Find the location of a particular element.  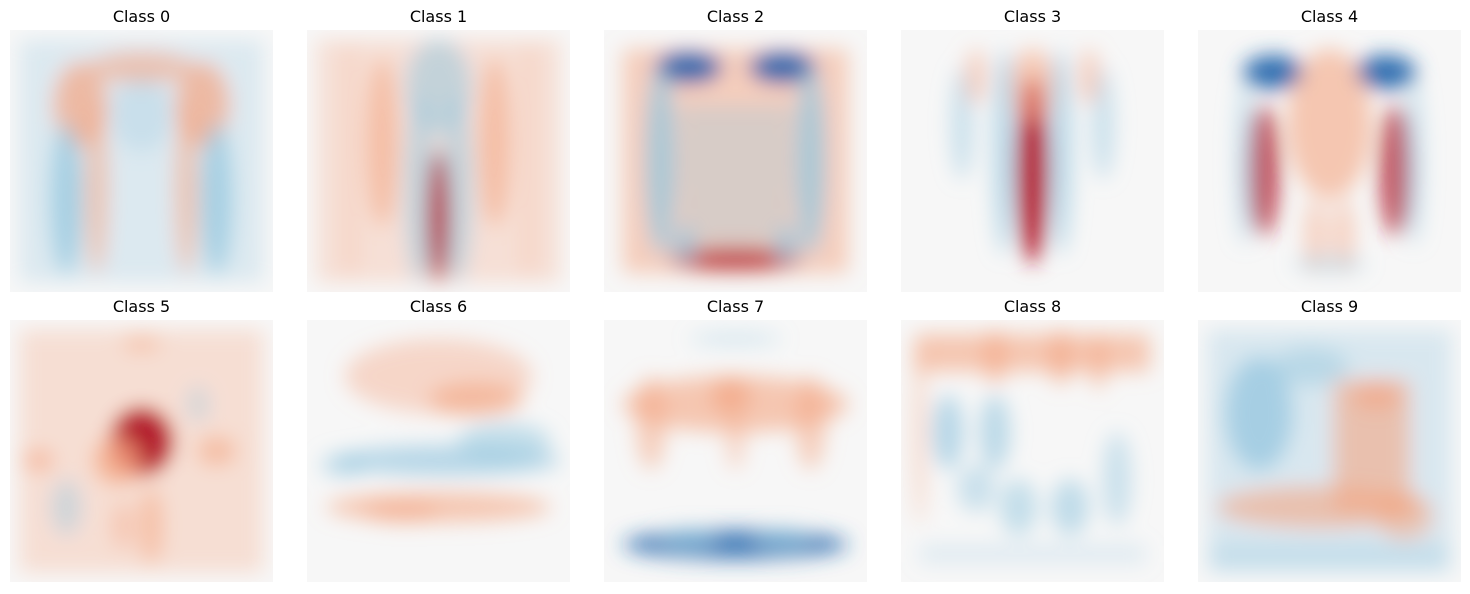

panel-class-7: Class 7 is located at coordinates (735, 439).